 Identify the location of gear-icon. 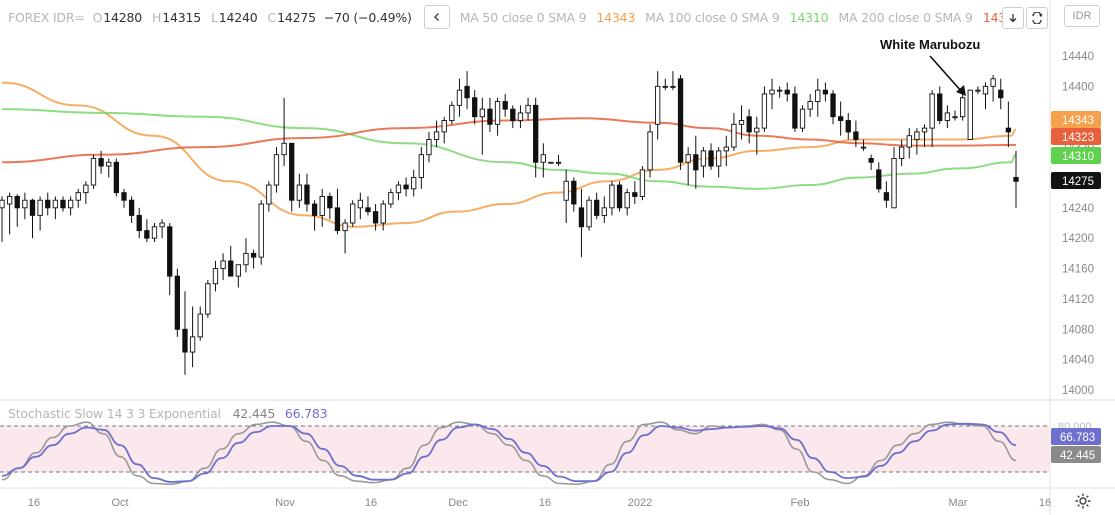
(1083, 501).